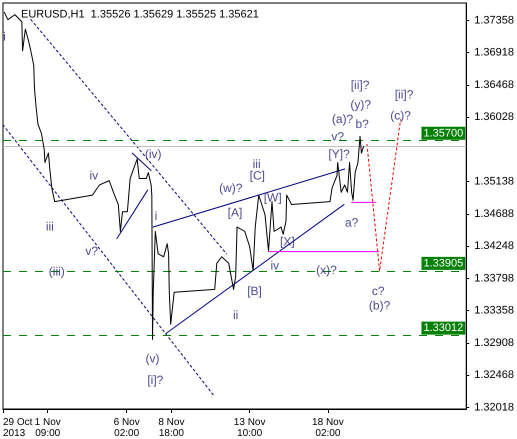 Image resolution: width=517 pixels, height=439 pixels. I want to click on annotation: [Y]?, so click(339, 153).